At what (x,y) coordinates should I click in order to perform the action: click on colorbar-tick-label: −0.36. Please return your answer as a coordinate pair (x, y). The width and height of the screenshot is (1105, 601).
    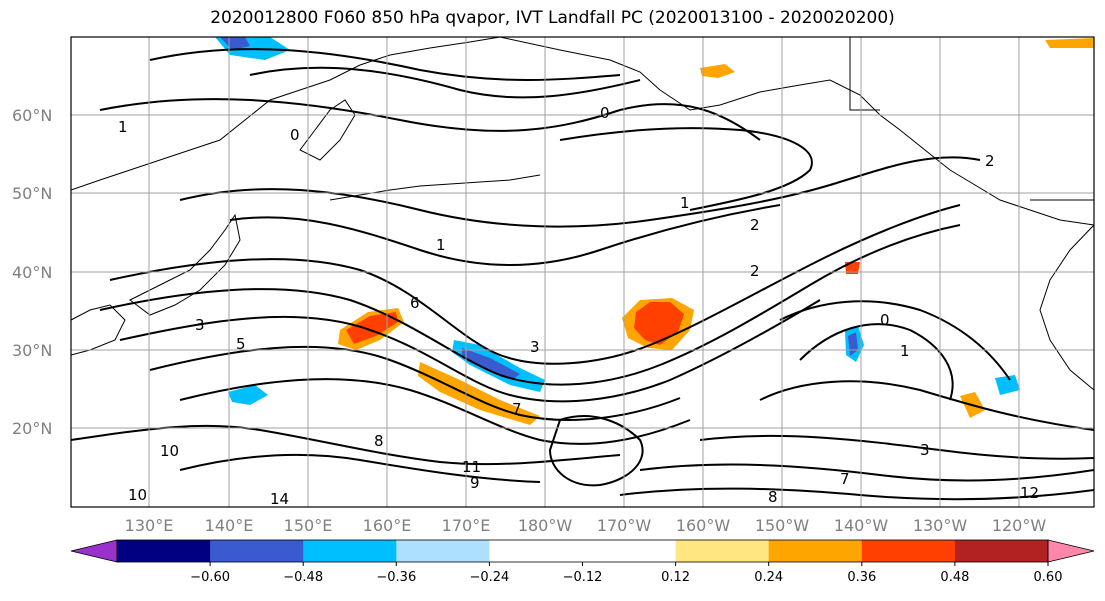
    Looking at the image, I should click on (396, 577).